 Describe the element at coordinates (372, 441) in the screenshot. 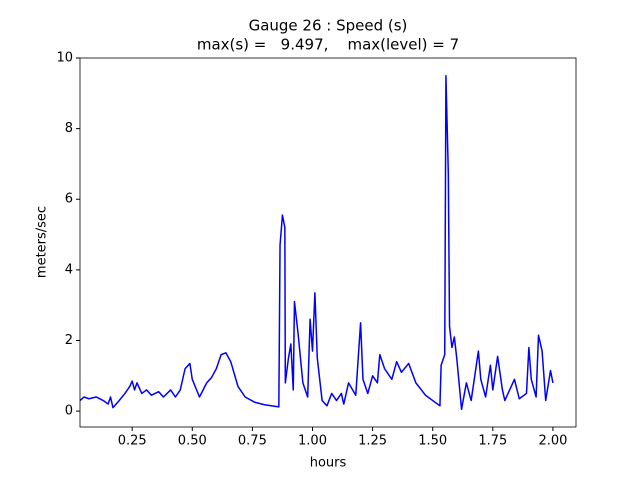

I see `x-tick-label: 1.25` at that location.